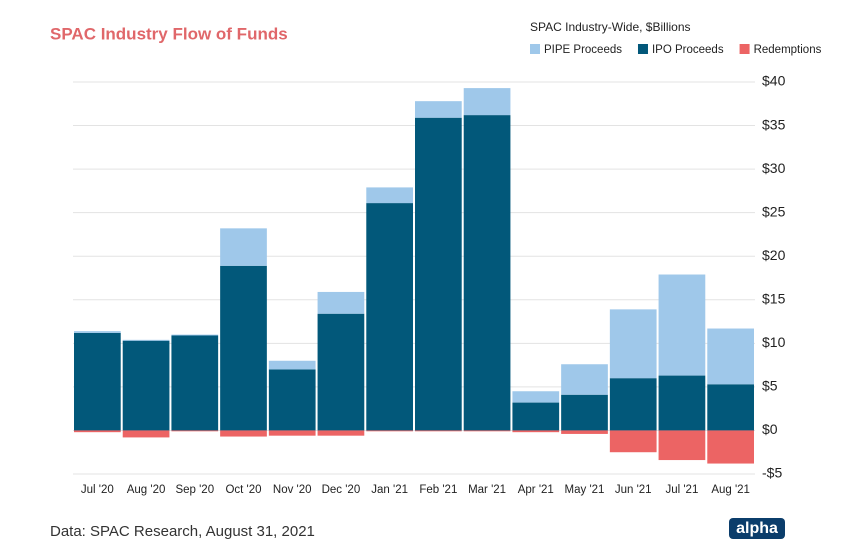  Describe the element at coordinates (97, 490) in the screenshot. I see `x-tick-label: Jul '20` at that location.